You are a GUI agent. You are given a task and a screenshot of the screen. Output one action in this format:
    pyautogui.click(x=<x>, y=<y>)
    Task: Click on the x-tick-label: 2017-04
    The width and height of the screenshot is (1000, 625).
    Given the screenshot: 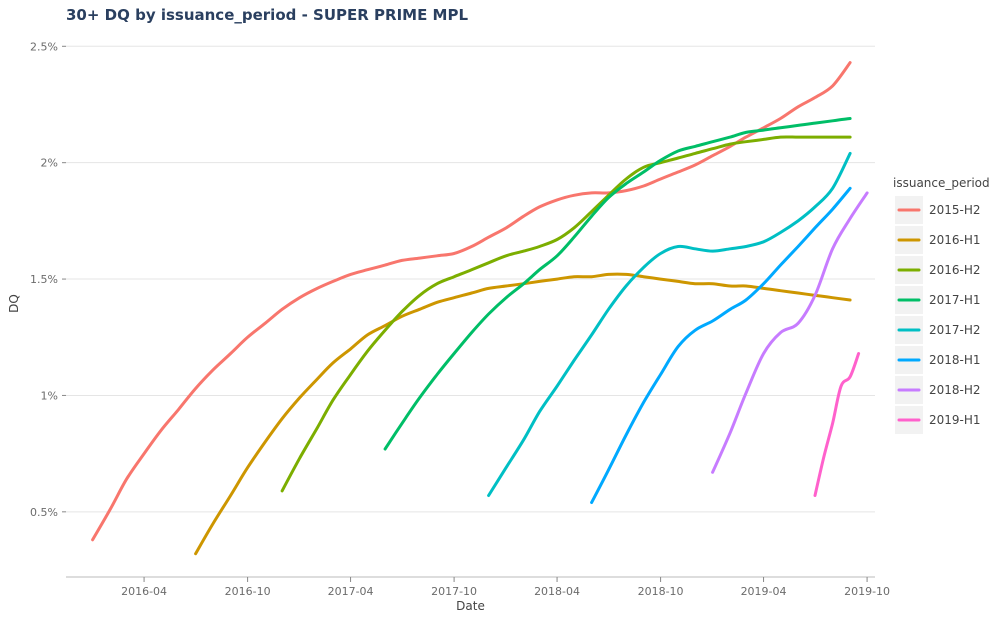 What is the action you would take?
    pyautogui.click(x=351, y=591)
    